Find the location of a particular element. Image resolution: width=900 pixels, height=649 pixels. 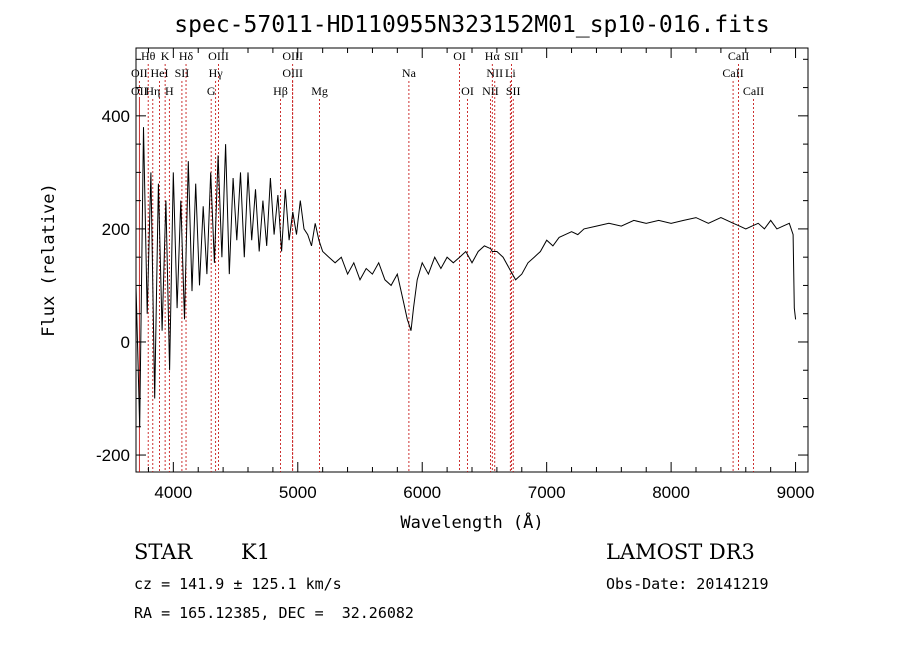

spectral-line-label: Hα is located at coordinates (493, 56).